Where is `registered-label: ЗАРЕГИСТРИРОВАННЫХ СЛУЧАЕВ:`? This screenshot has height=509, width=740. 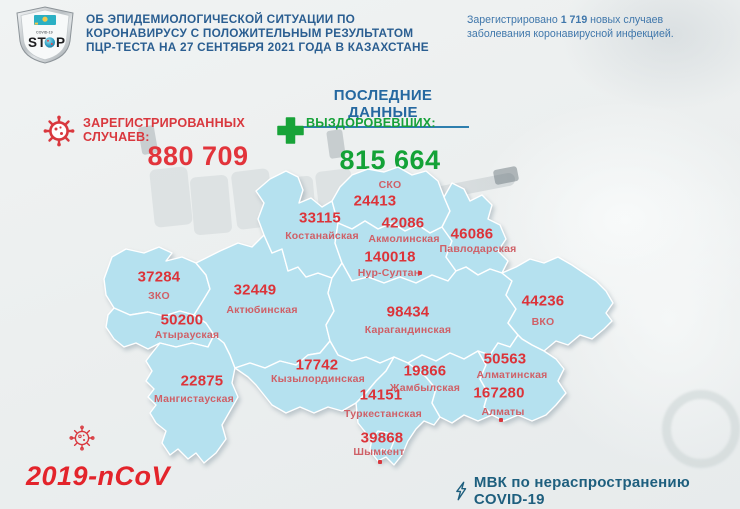 registered-label: ЗАРЕГИСТРИРОВАННЫХ СЛУЧАЕВ: is located at coordinates (164, 130).